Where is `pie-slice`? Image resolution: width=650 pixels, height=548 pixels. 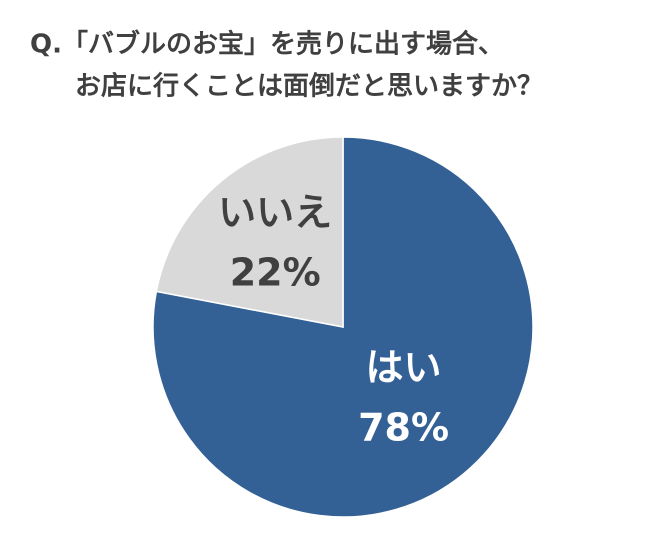
pie-slice is located at coordinates (249, 232).